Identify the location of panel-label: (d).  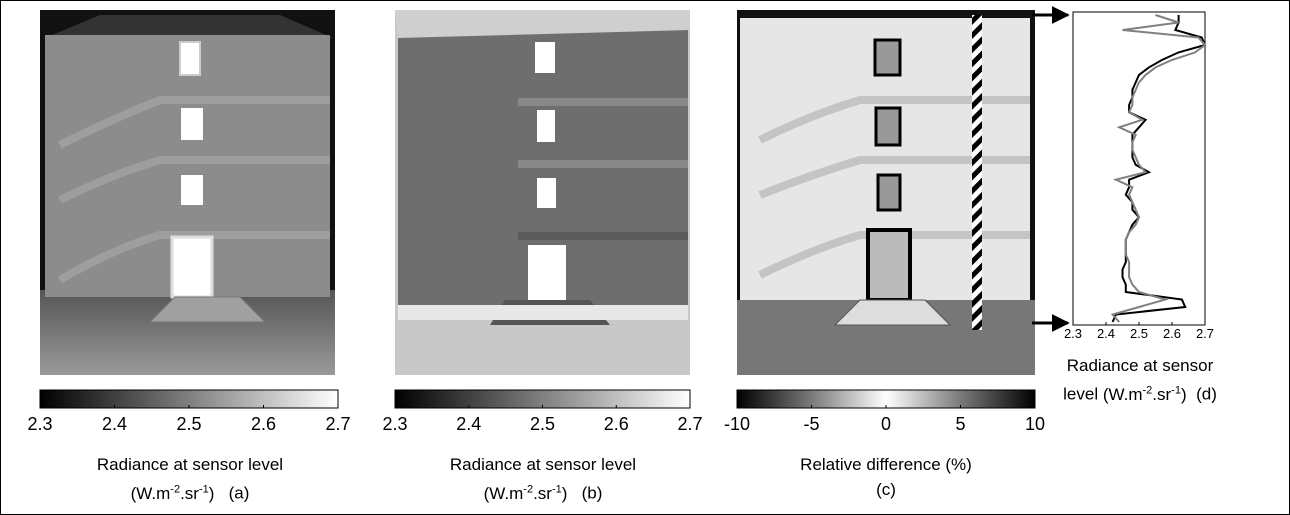
(1206, 394).